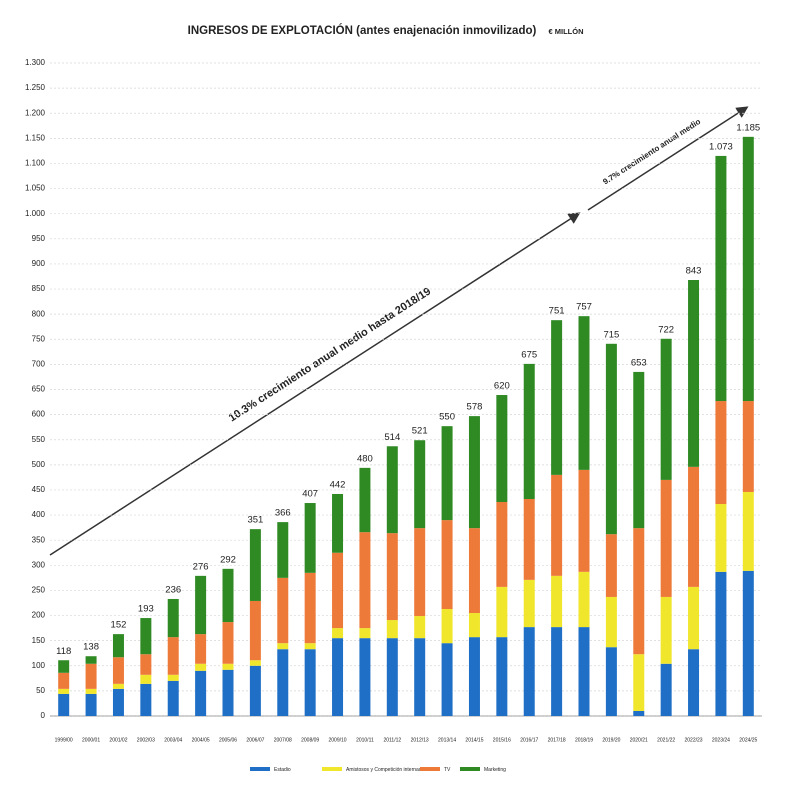 This screenshot has width=797, height=800. Describe the element at coordinates (255, 740) in the screenshot. I see `x-tick-label: 2006/07` at that location.